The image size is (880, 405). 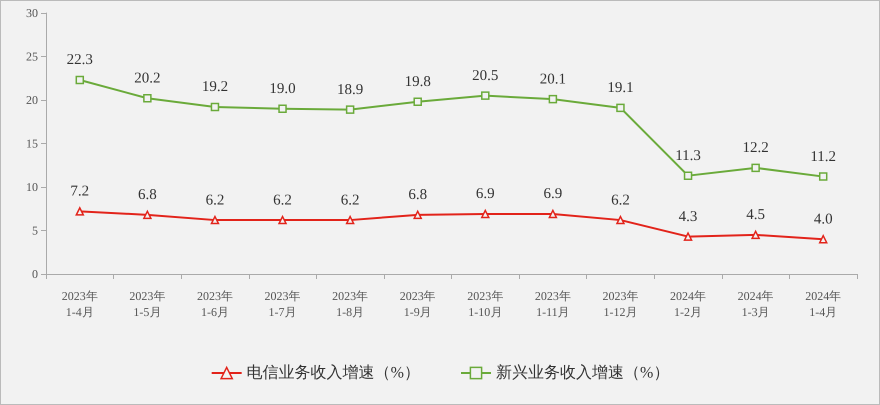 What do you see at coordinates (350, 90) in the screenshot?
I see `data-label: 18.9` at bounding box center [350, 90].